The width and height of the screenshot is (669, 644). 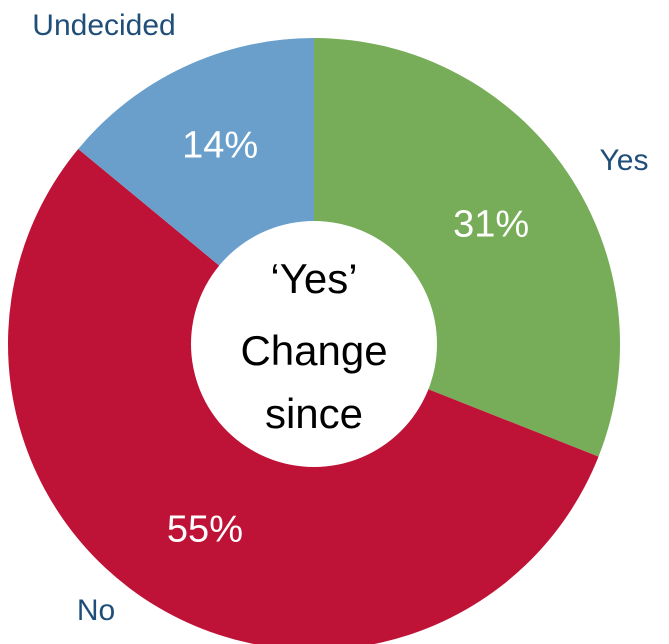 What do you see at coordinates (103, 25) in the screenshot?
I see `category-label-undecided: Undecided` at bounding box center [103, 25].